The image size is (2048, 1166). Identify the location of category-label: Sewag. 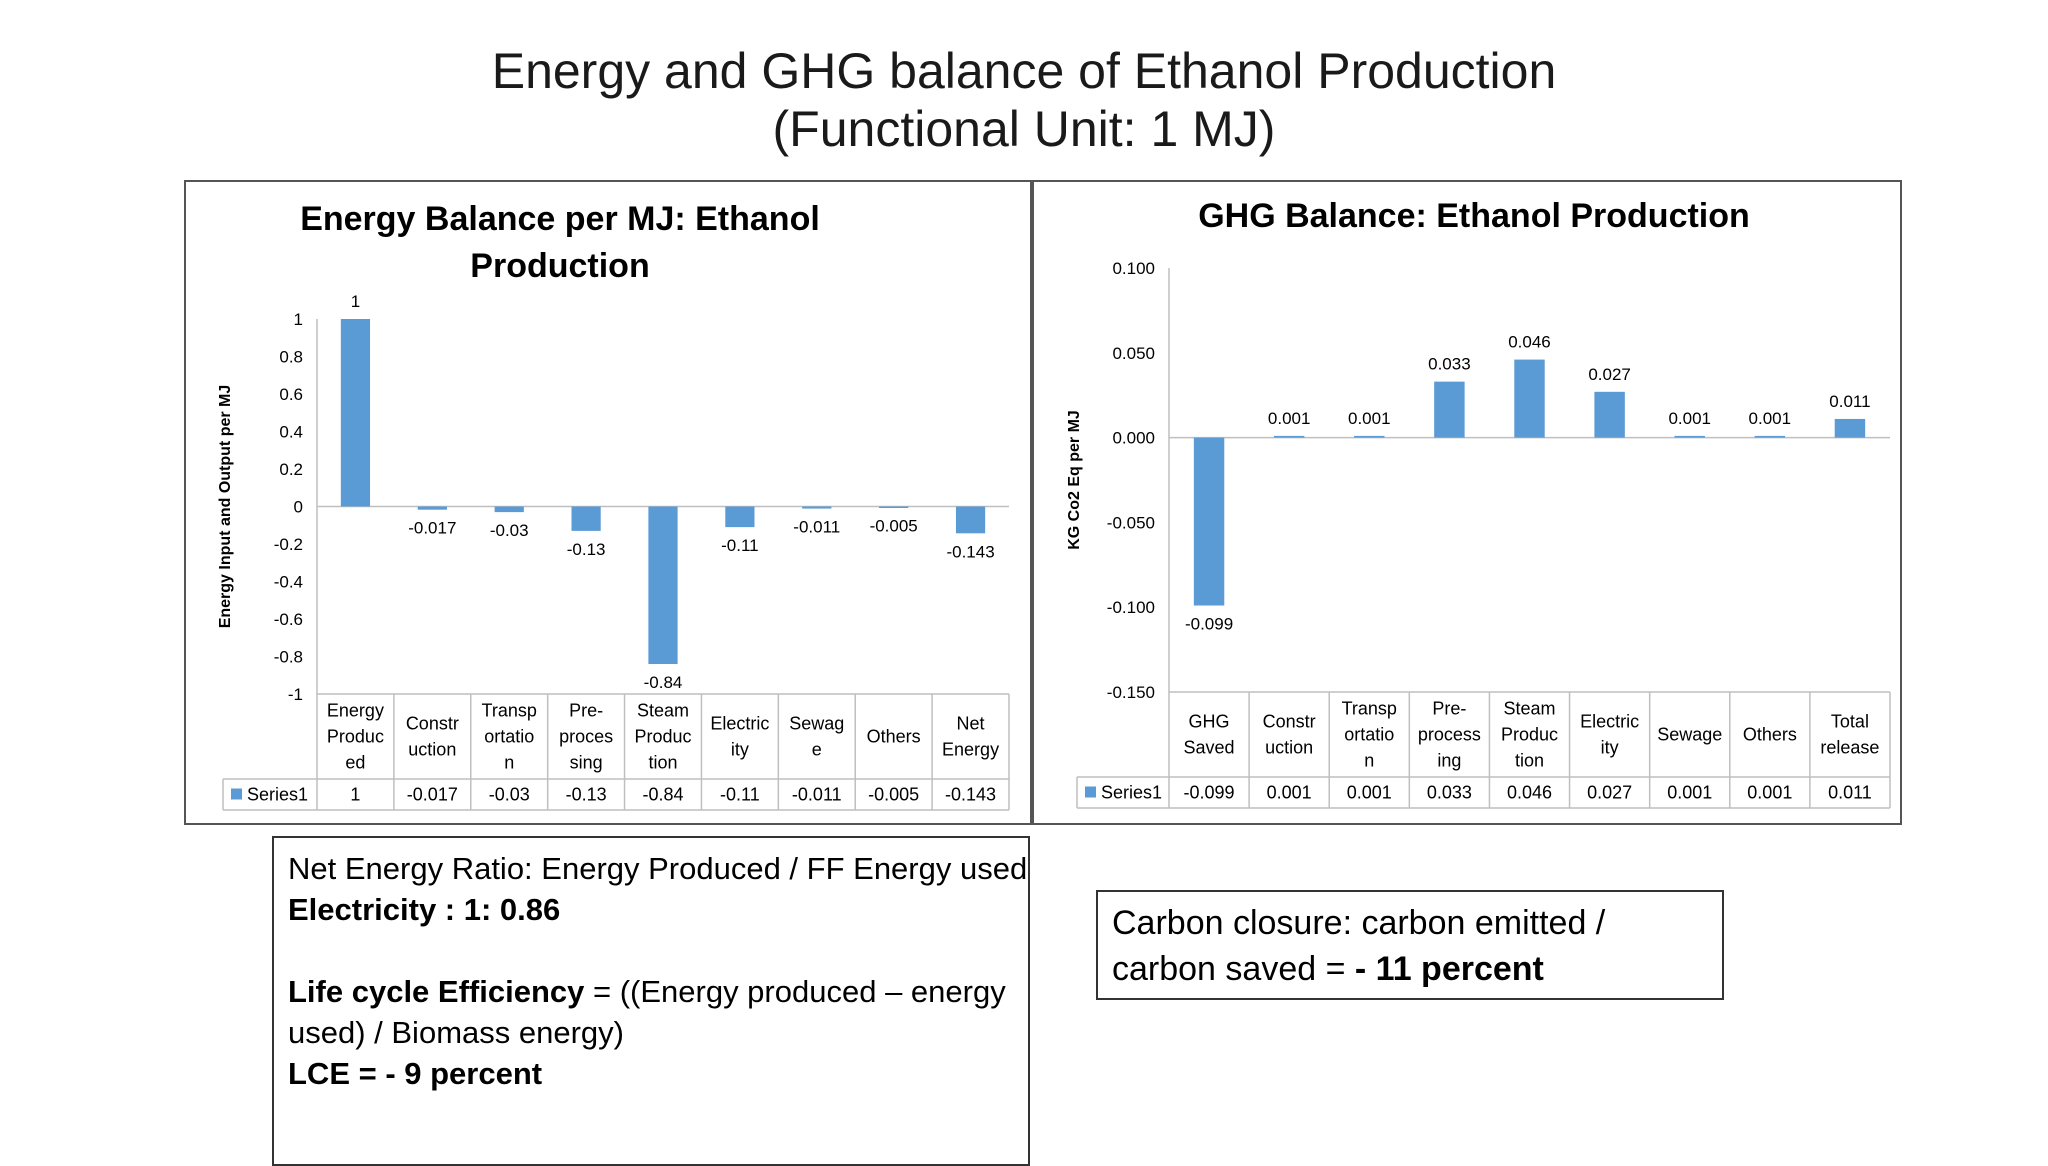
(816, 724).